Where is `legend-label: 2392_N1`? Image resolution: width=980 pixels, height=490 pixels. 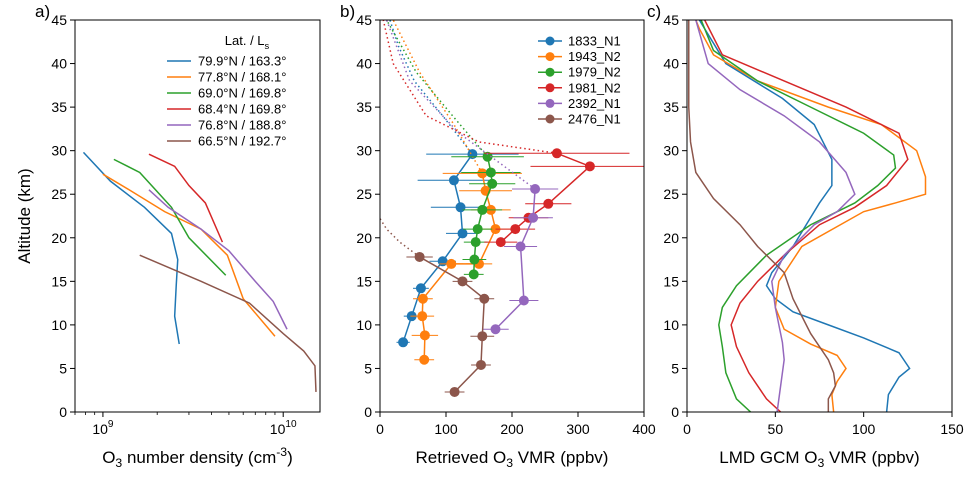 legend-label: 2392_N1 is located at coordinates (594, 103).